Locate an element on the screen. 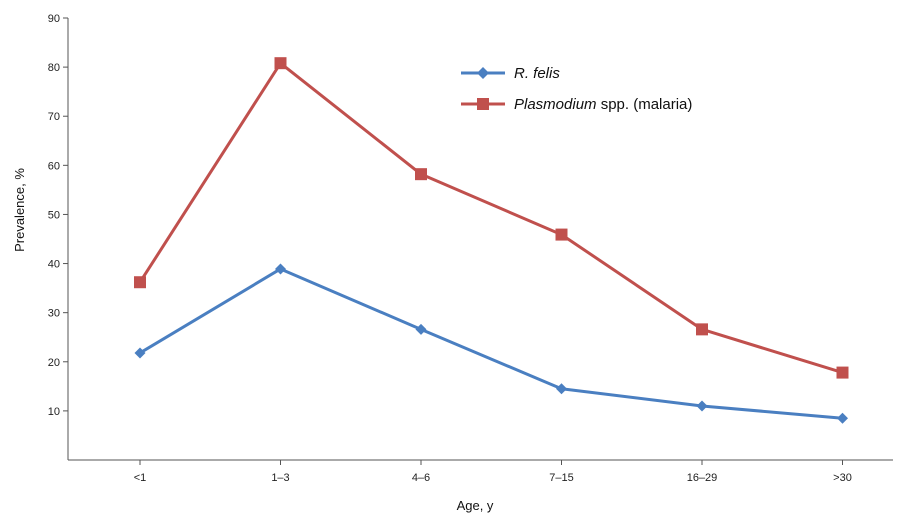  y-tick-label: 80 is located at coordinates (54, 68).